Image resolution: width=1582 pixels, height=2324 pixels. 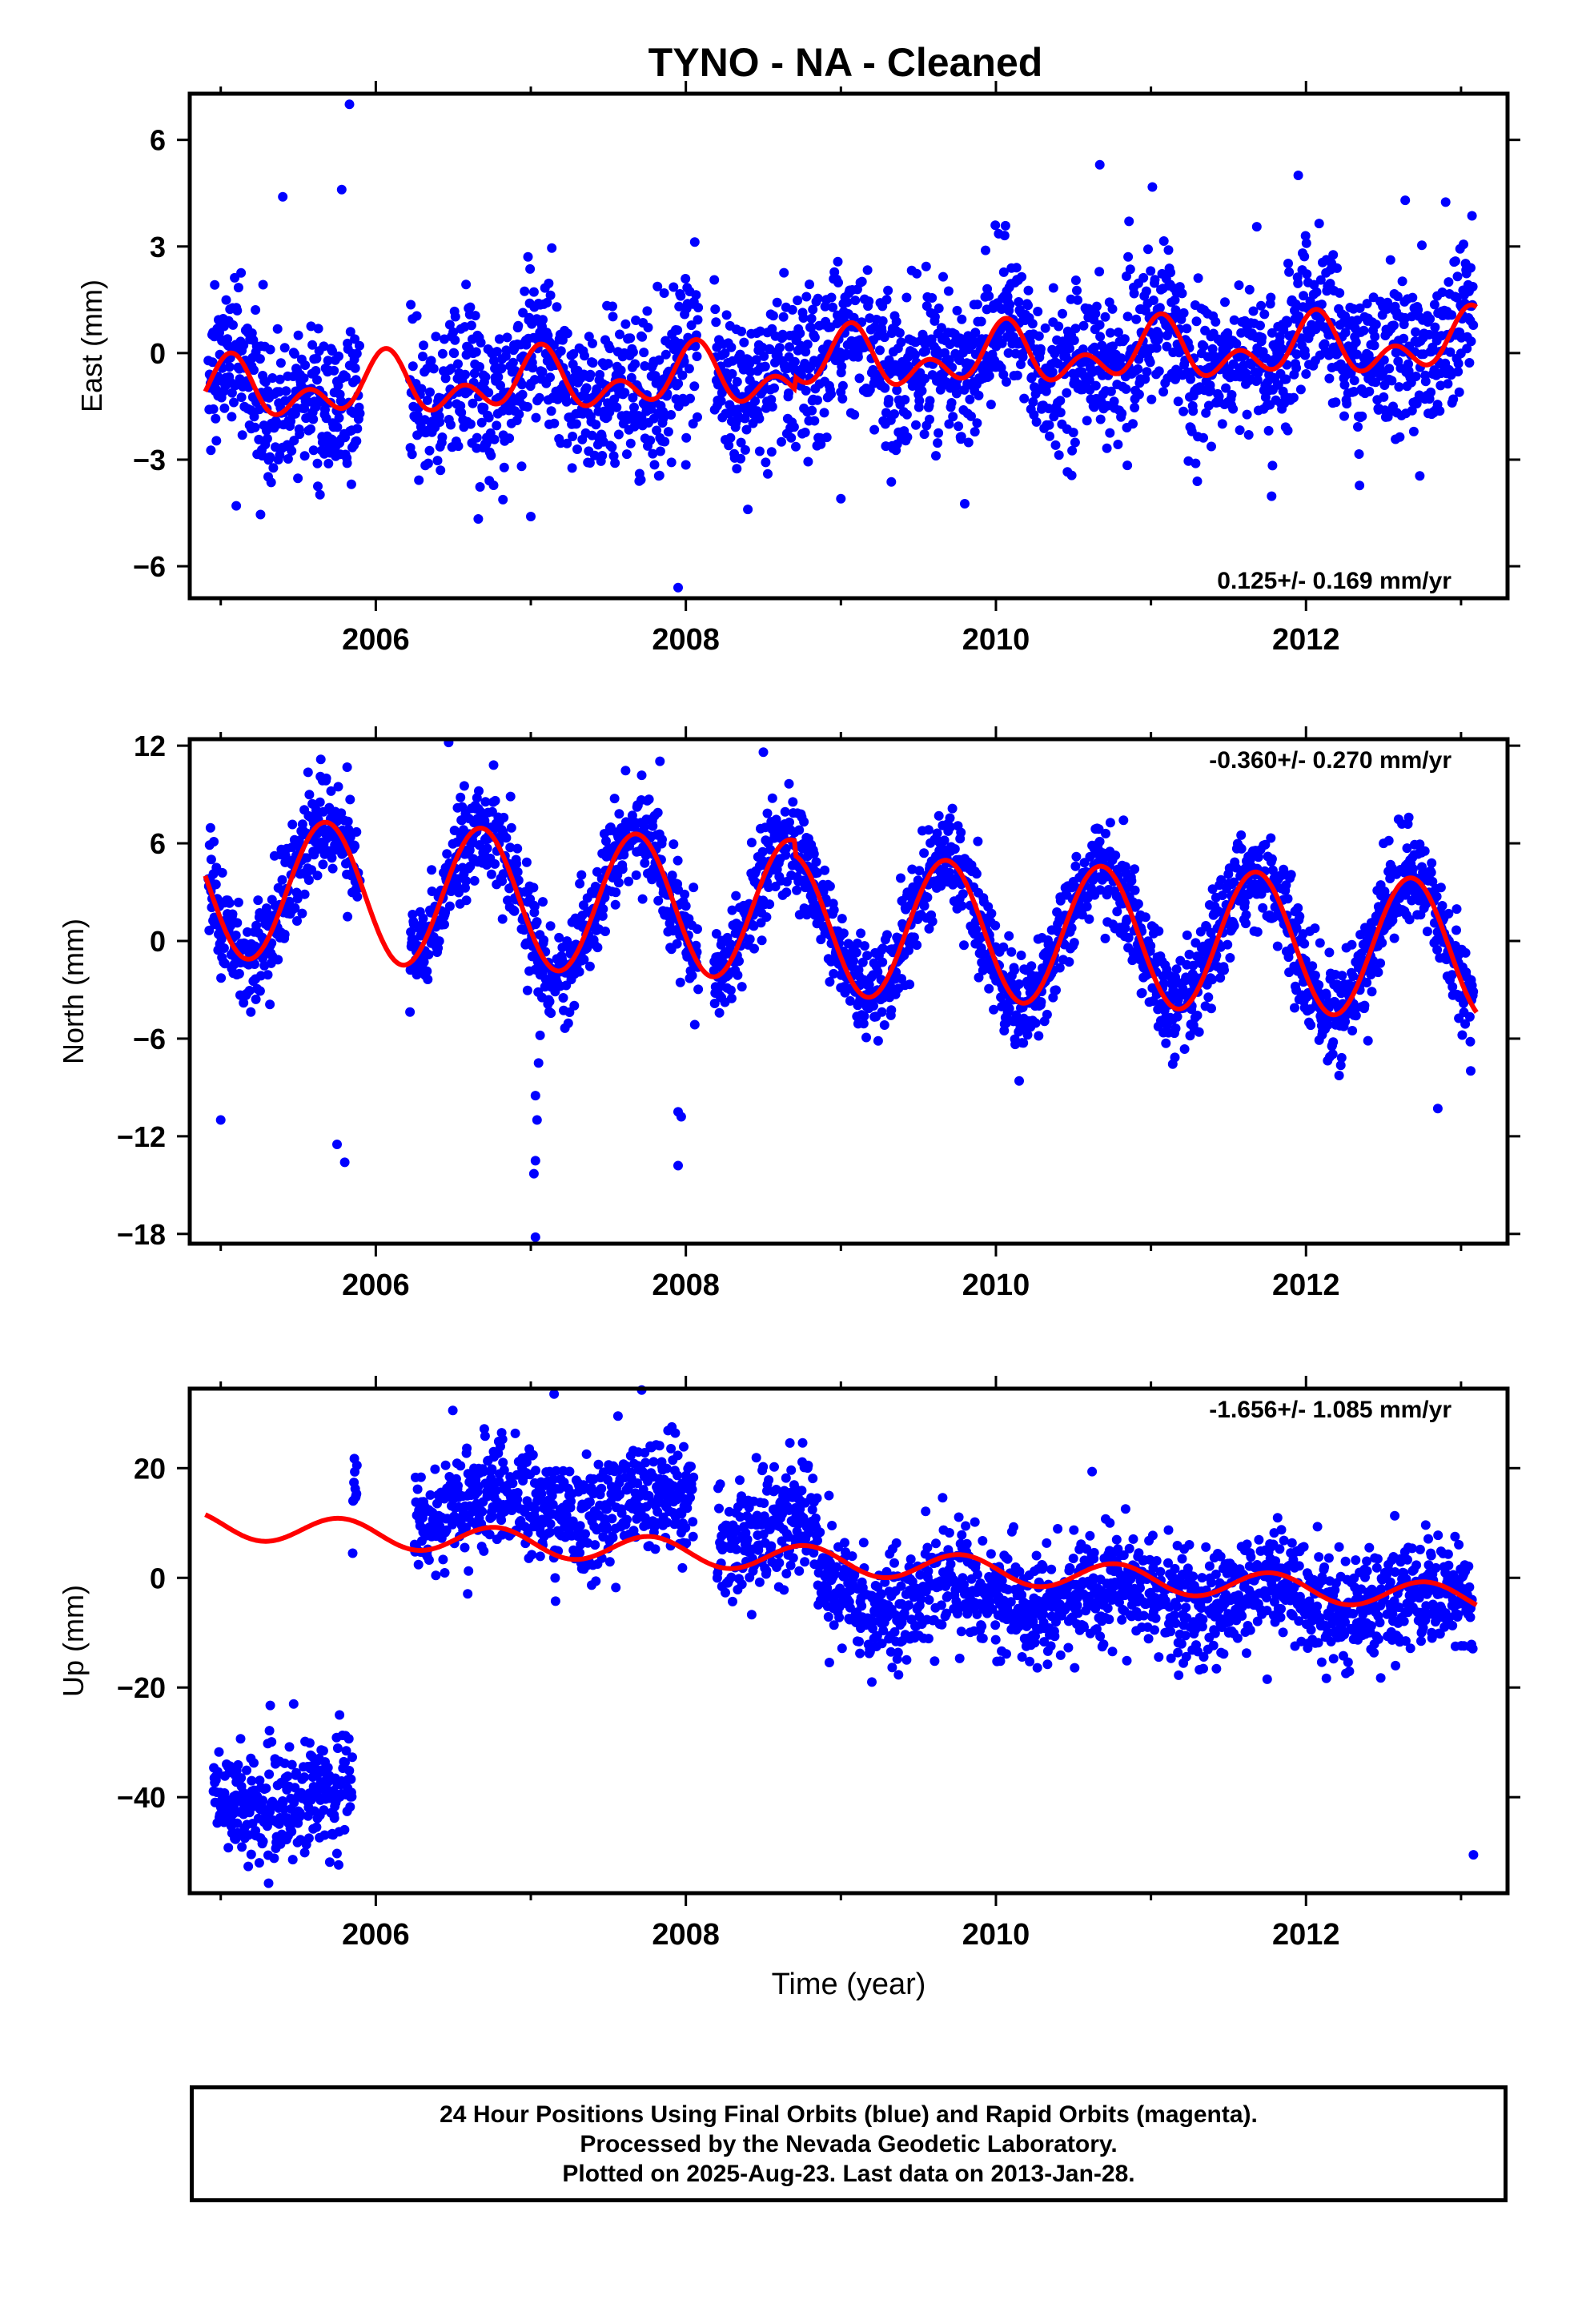 I want to click on data-point-outlier, so click(x=283, y=196).